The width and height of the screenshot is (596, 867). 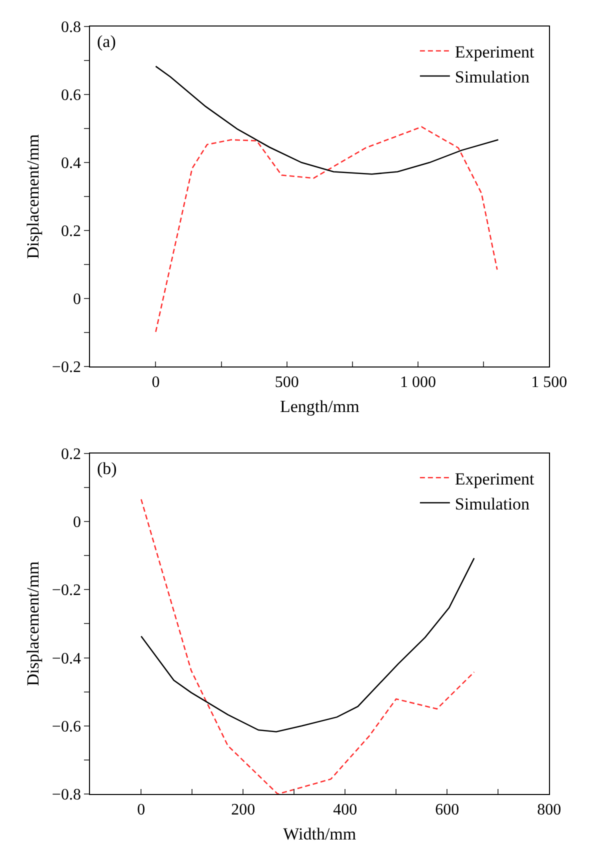 What do you see at coordinates (447, 809) in the screenshot?
I see `x-tick-label: 600` at bounding box center [447, 809].